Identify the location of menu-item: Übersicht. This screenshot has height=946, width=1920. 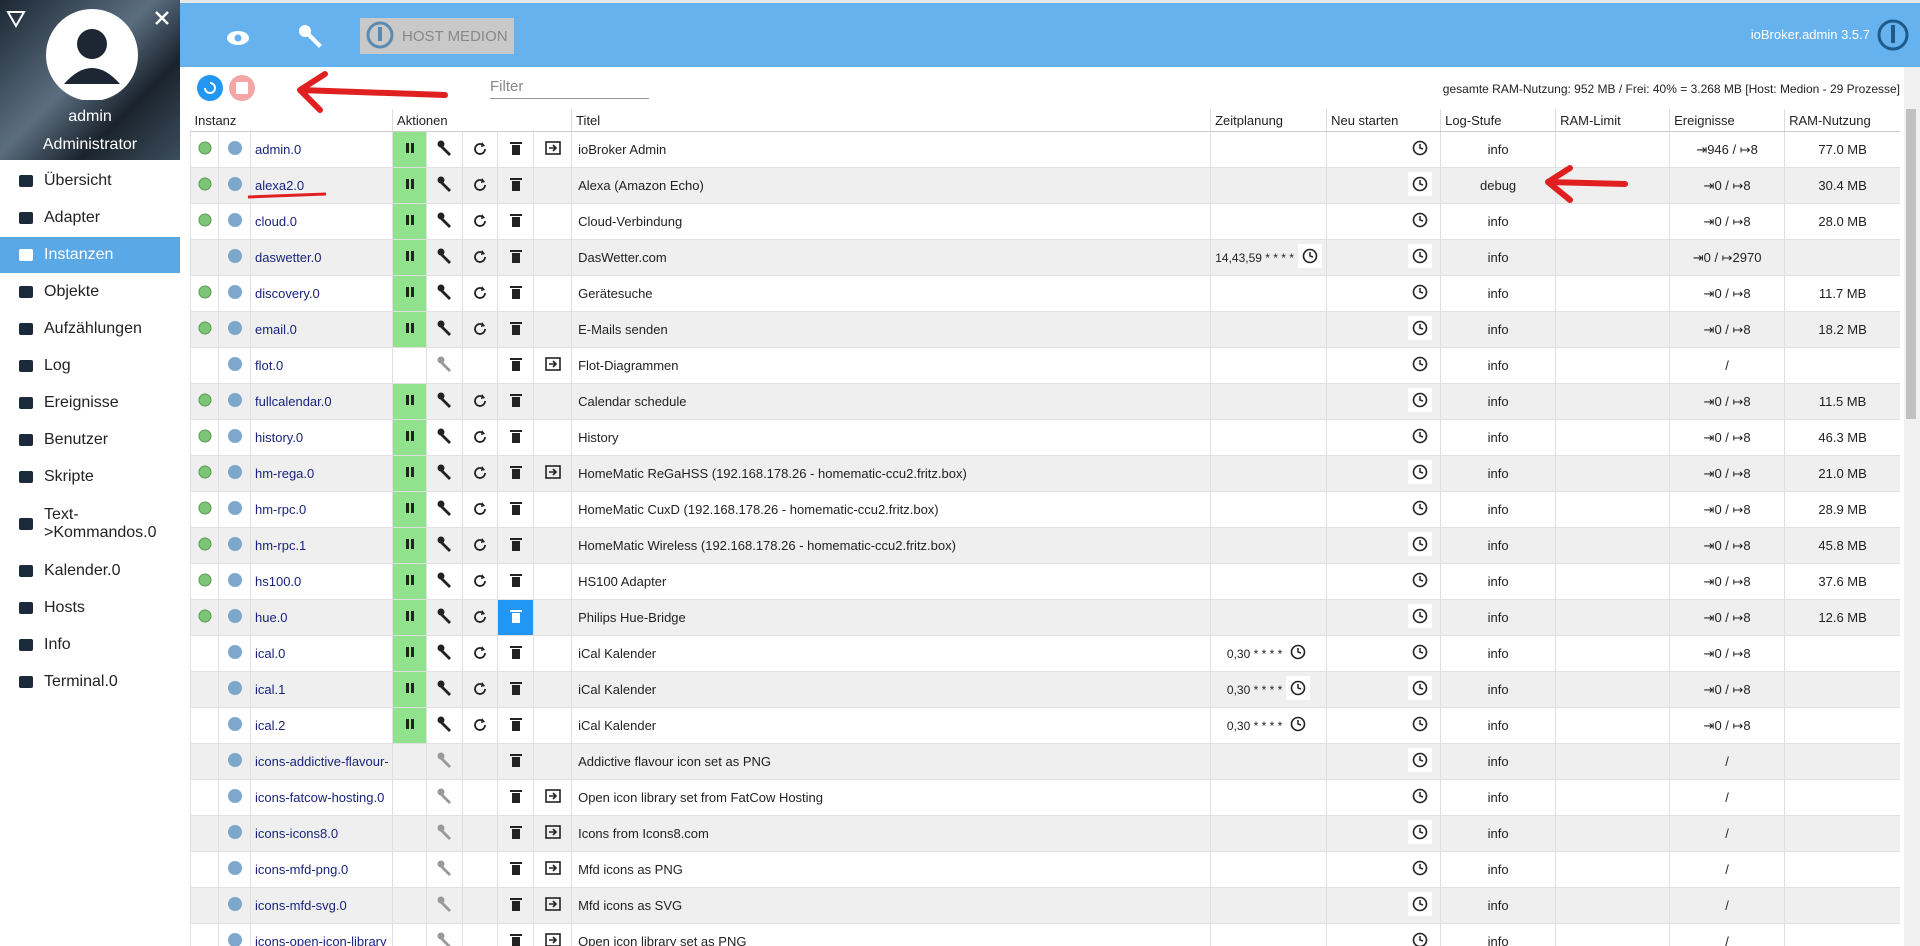
(90, 181).